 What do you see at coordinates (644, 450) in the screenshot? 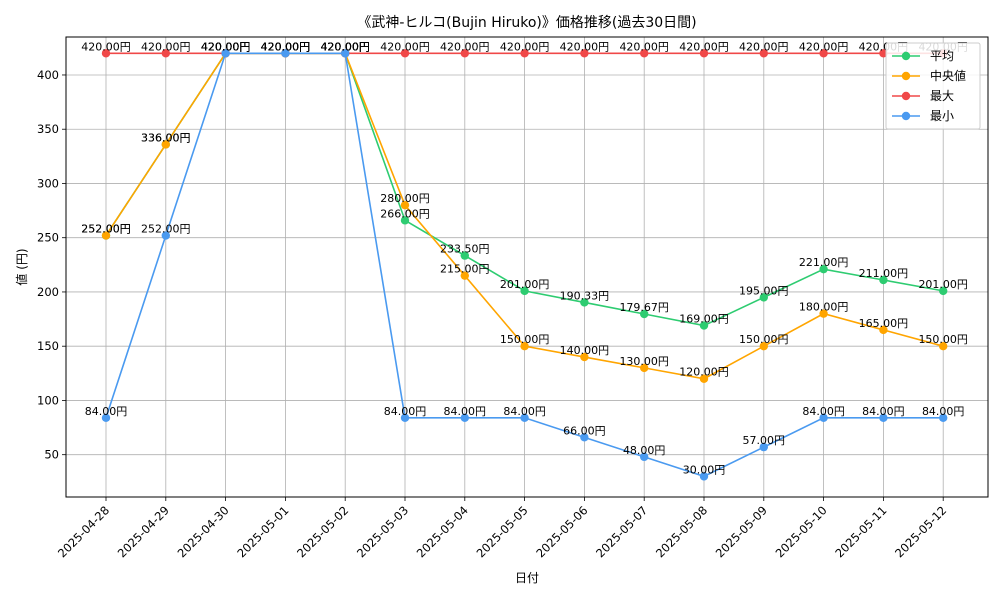
I see `data-label: 48.00円` at bounding box center [644, 450].